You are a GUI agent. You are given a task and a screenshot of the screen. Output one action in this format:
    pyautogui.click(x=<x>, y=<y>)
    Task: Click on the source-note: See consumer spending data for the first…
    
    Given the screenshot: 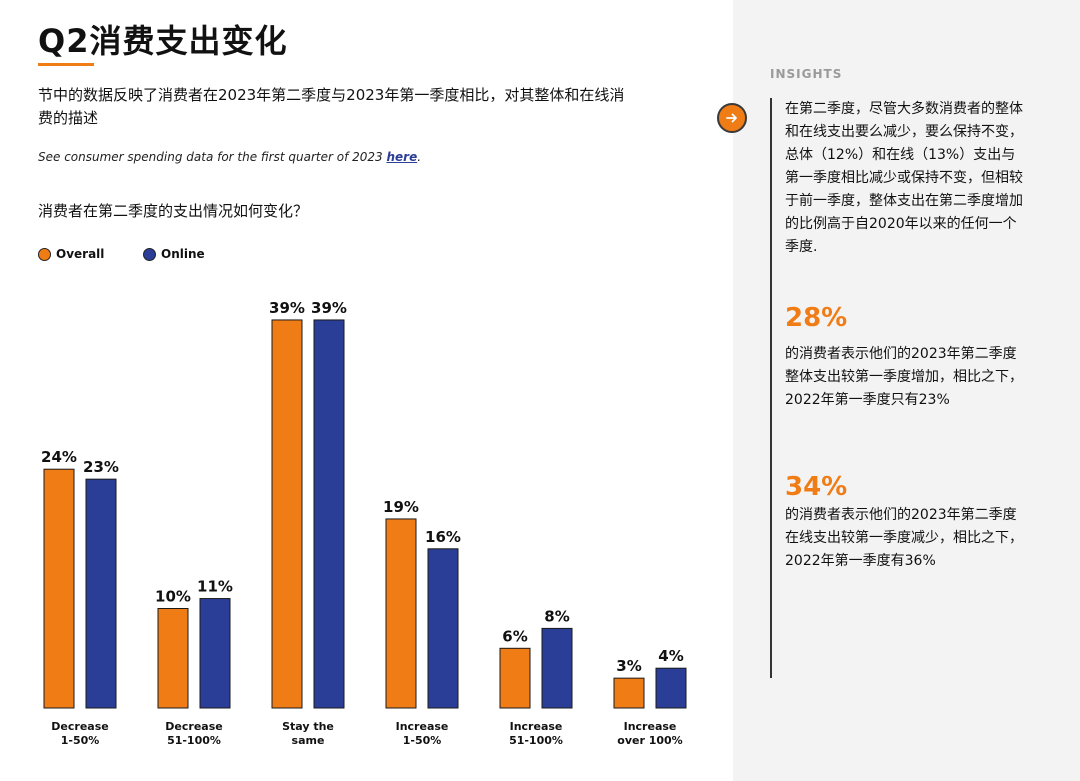 What is the action you would take?
    pyautogui.click(x=229, y=157)
    